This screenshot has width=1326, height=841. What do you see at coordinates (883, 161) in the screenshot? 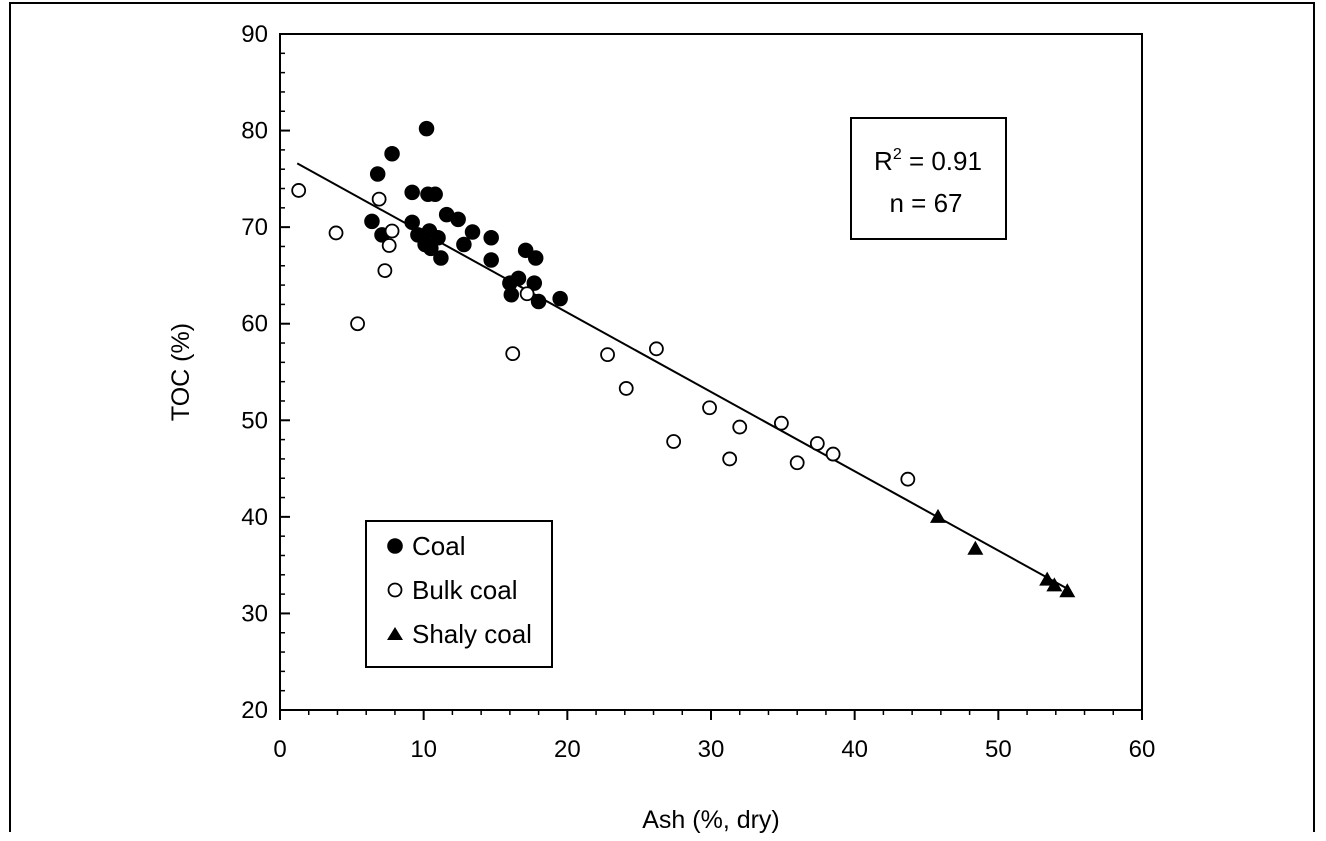
I see `r-squared-prefix: R` at bounding box center [883, 161].